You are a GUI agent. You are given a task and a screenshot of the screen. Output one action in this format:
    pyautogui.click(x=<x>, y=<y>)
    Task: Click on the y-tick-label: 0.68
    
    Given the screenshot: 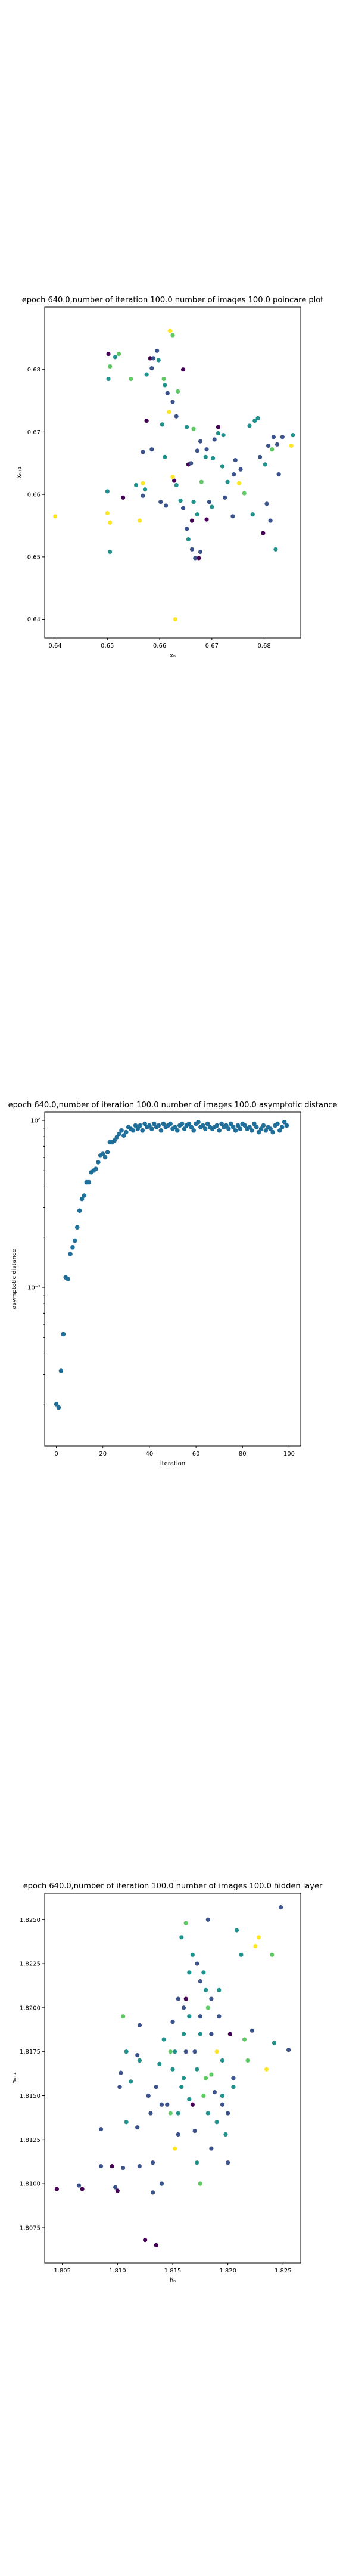 What is the action you would take?
    pyautogui.click(x=34, y=370)
    